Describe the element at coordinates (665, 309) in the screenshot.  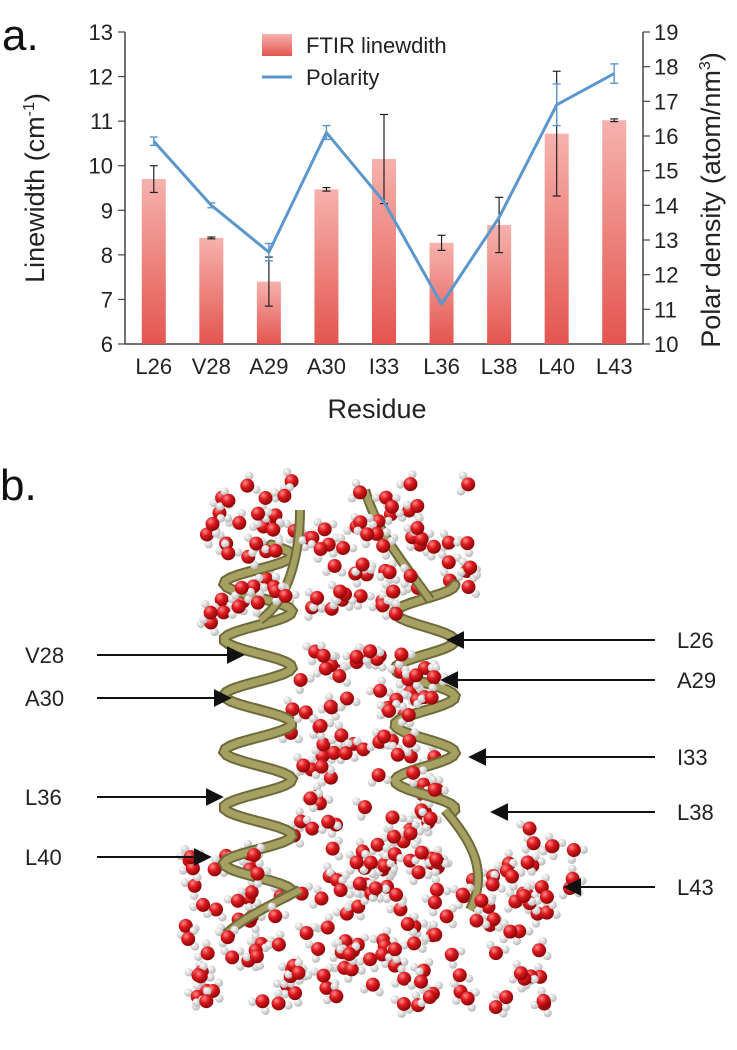
I see `y-right-tick-label: 11` at that location.